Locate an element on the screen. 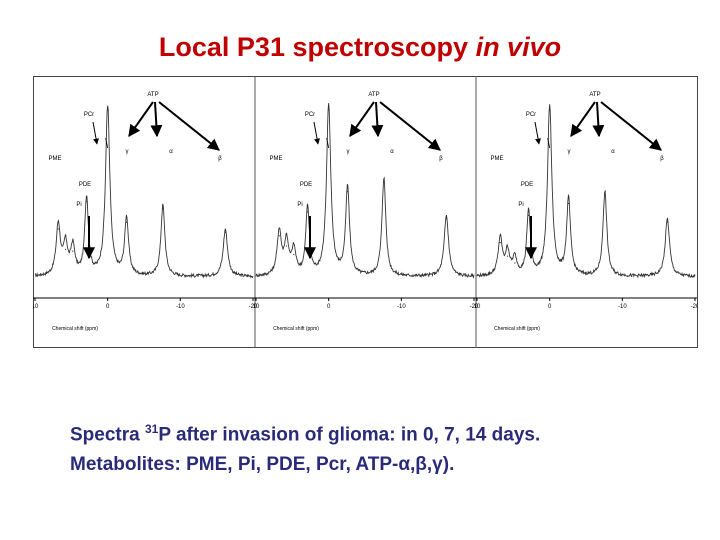 Image resolution: width=720 pixels, height=540 pixels. title-italic: in vivo is located at coordinates (518, 47).